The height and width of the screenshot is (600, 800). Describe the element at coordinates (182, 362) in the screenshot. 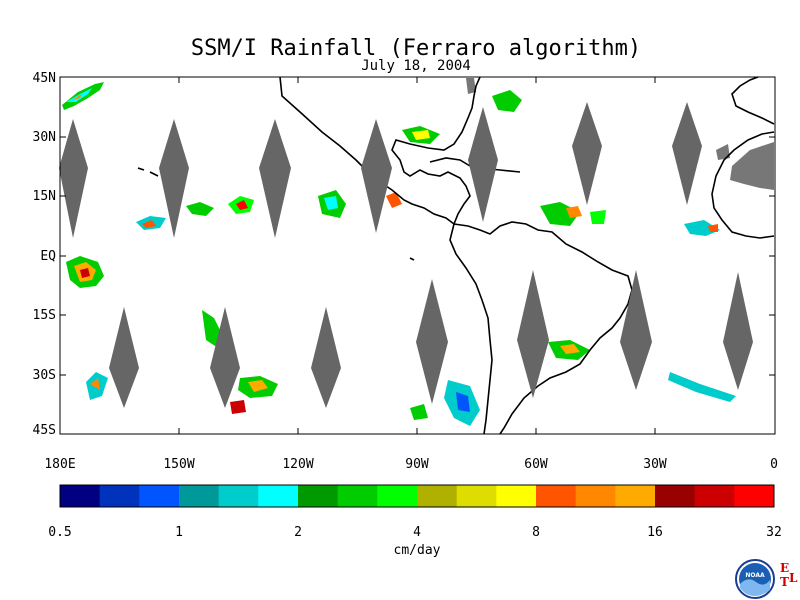

I see `rain-patch-south-pacific` at that location.